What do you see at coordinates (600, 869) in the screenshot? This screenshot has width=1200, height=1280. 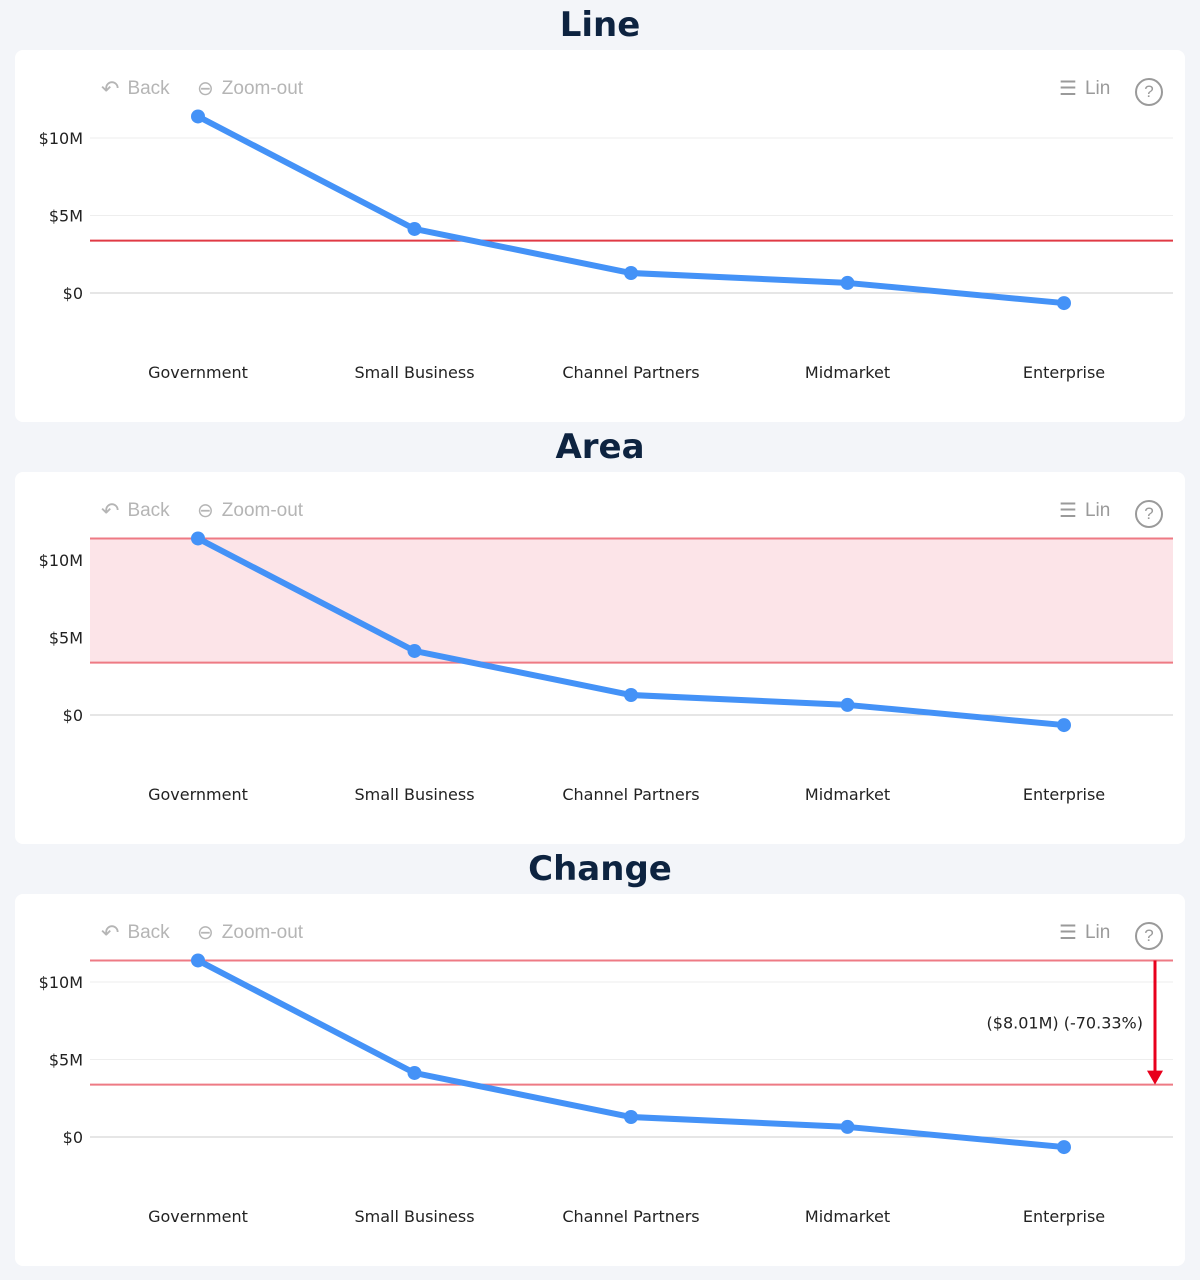 I see `chart-title: Change` at bounding box center [600, 869].